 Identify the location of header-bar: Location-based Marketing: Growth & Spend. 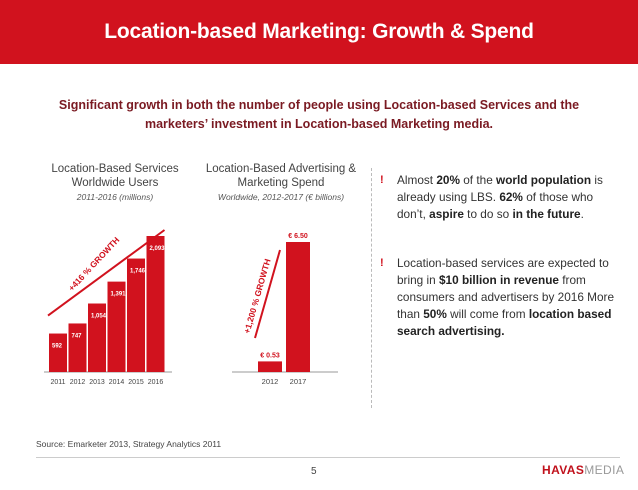
(319, 32).